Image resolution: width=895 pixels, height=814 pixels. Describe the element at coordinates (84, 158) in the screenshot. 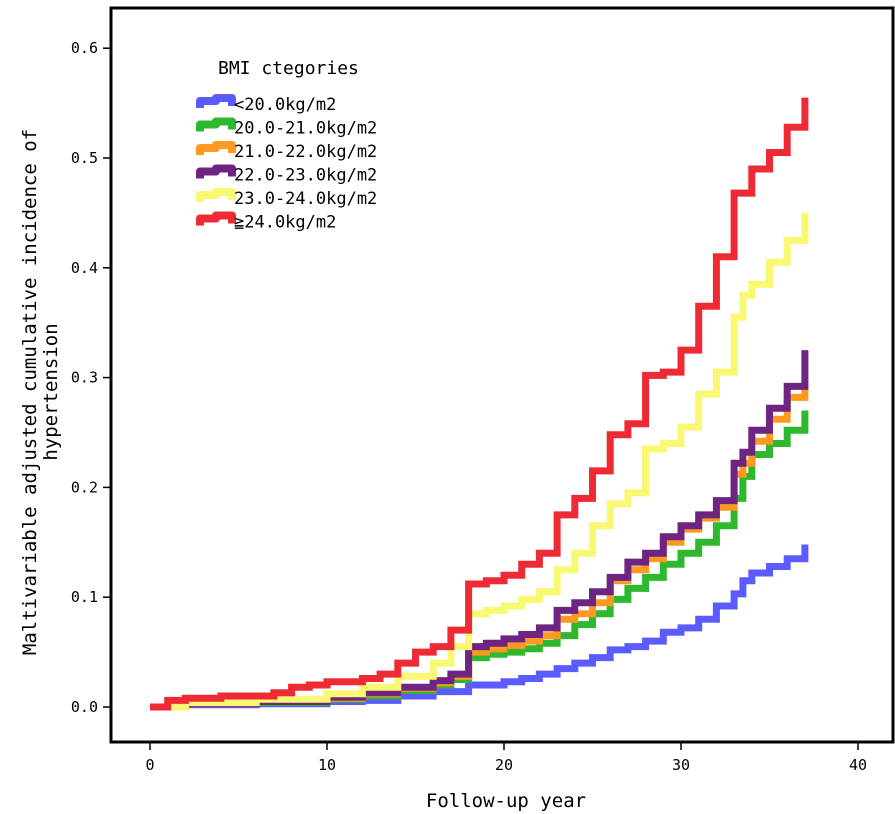

I see `y-tick-label: 0.5` at that location.